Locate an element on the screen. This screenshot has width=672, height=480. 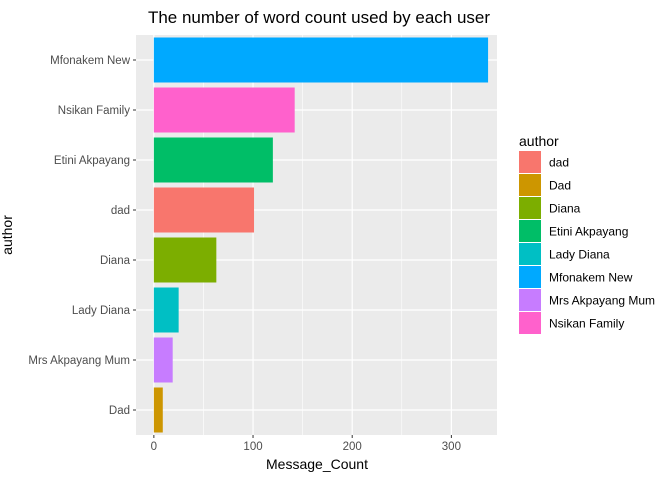
legend-label: Mfonakem New is located at coordinates (591, 278).